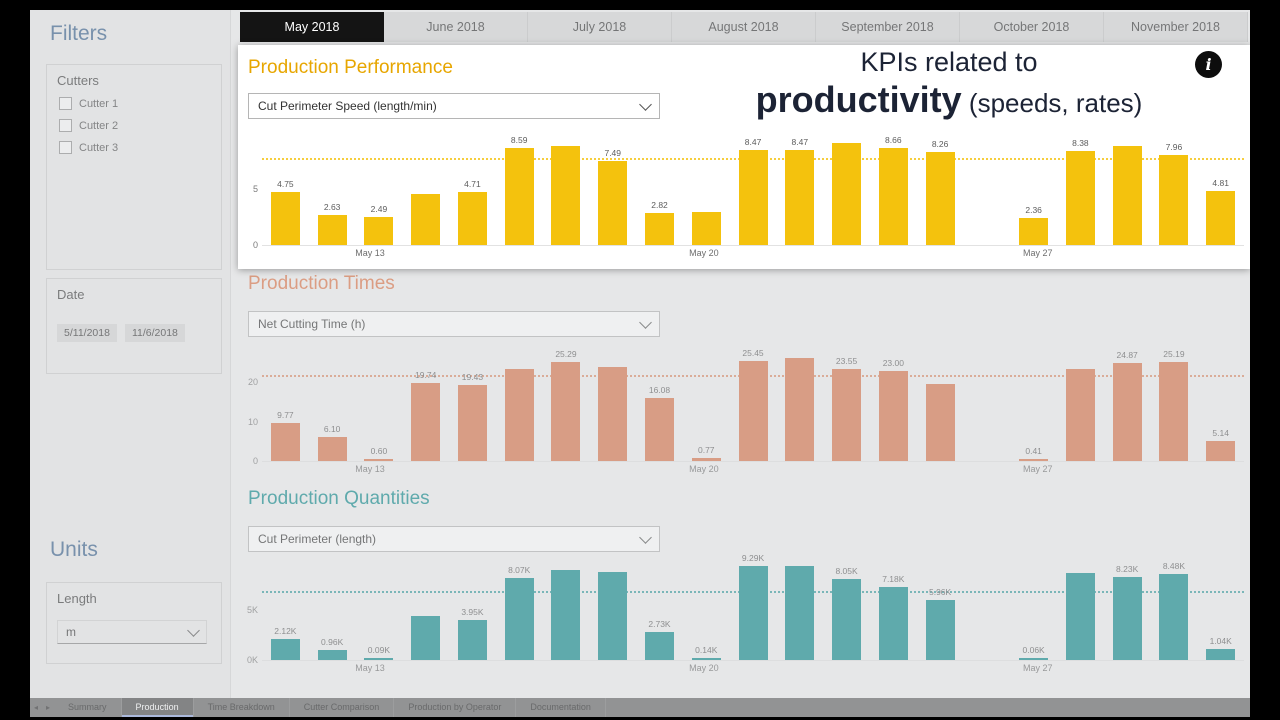  I want to click on tab-september-2018: September 2018, so click(888, 27).